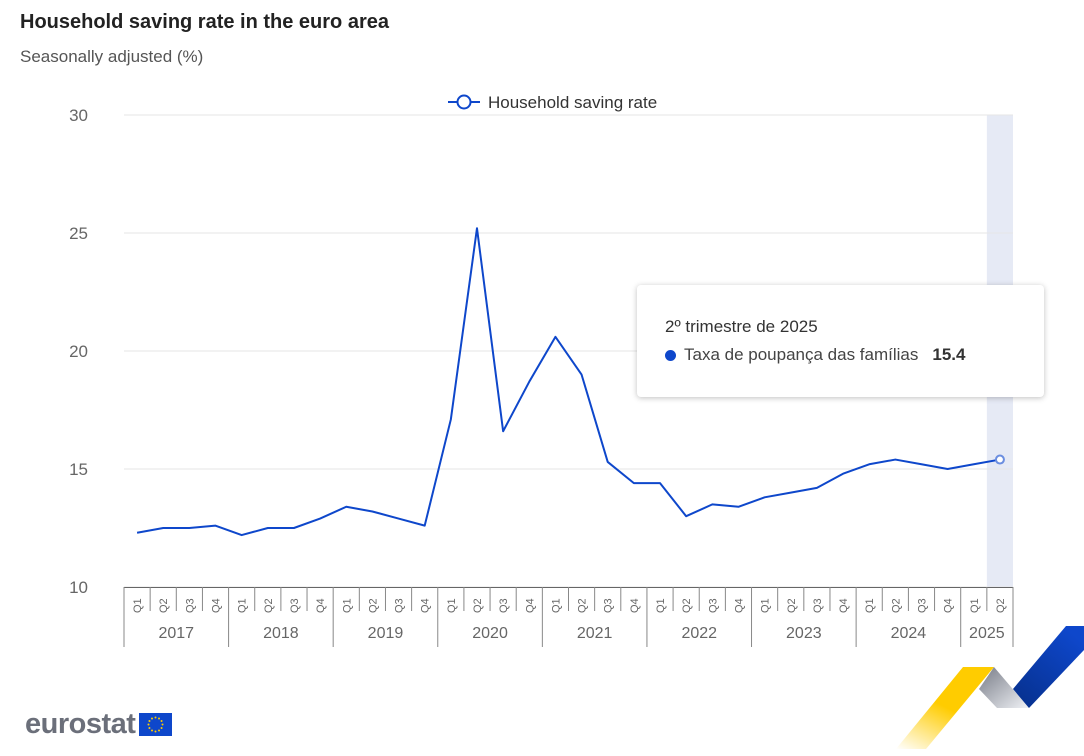 This screenshot has height=756, width=1084. I want to click on tooltip-row: Taxa de poupança das famílias 15.4, so click(815, 355).